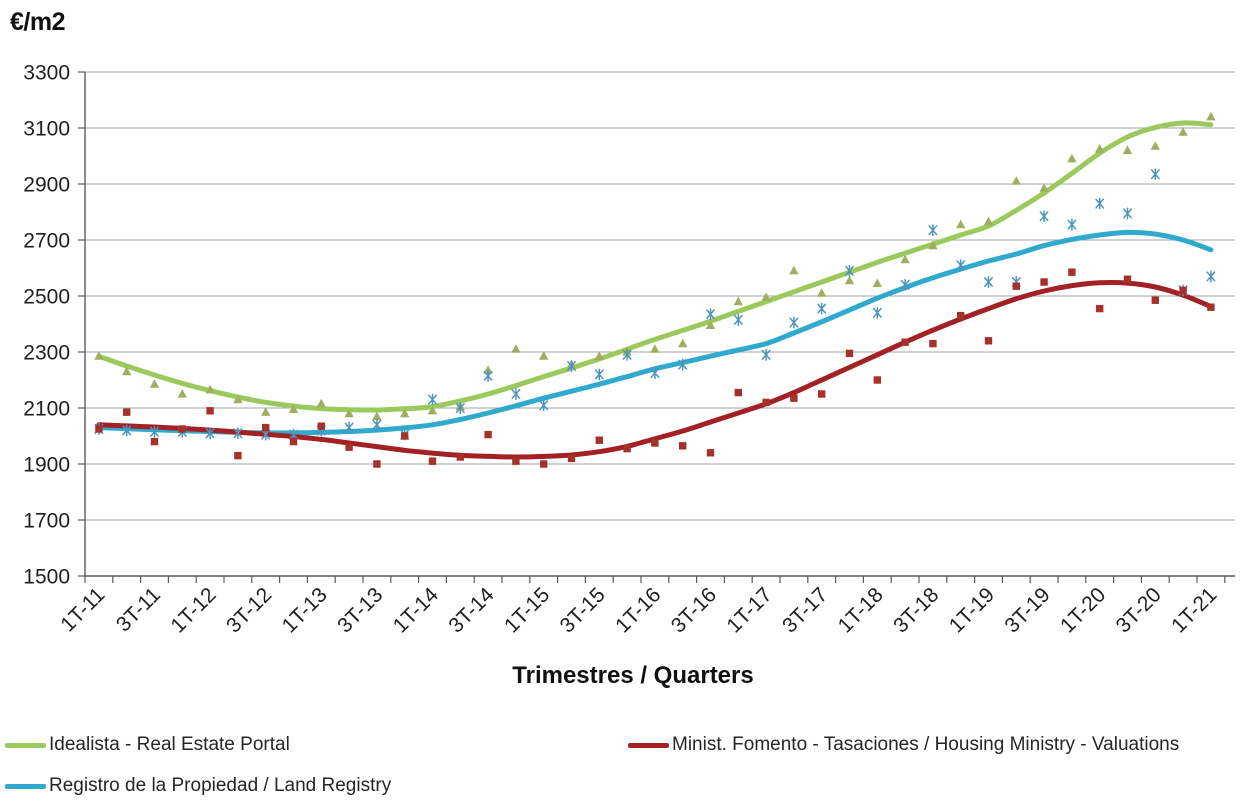  Describe the element at coordinates (46, 409) in the screenshot. I see `y-tick-label: 2100` at that location.